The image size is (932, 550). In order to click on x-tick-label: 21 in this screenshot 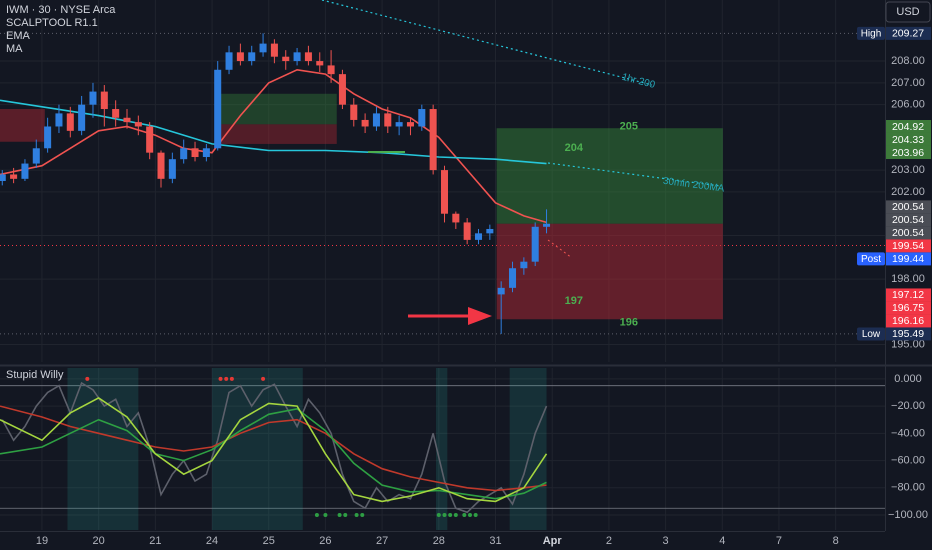, I will do `click(155, 541)`.